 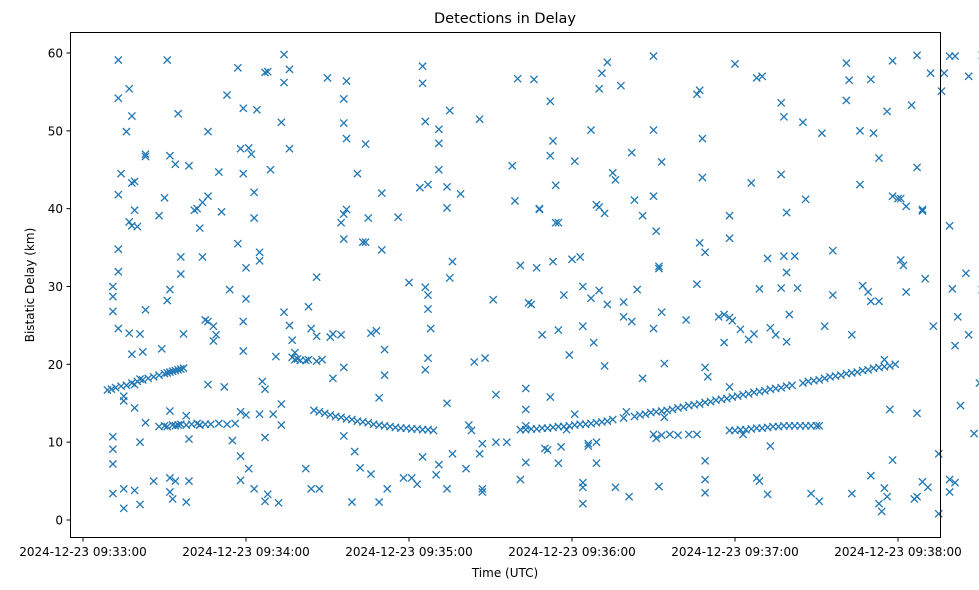 I want to click on y-tick-label: 50, so click(x=55, y=131).